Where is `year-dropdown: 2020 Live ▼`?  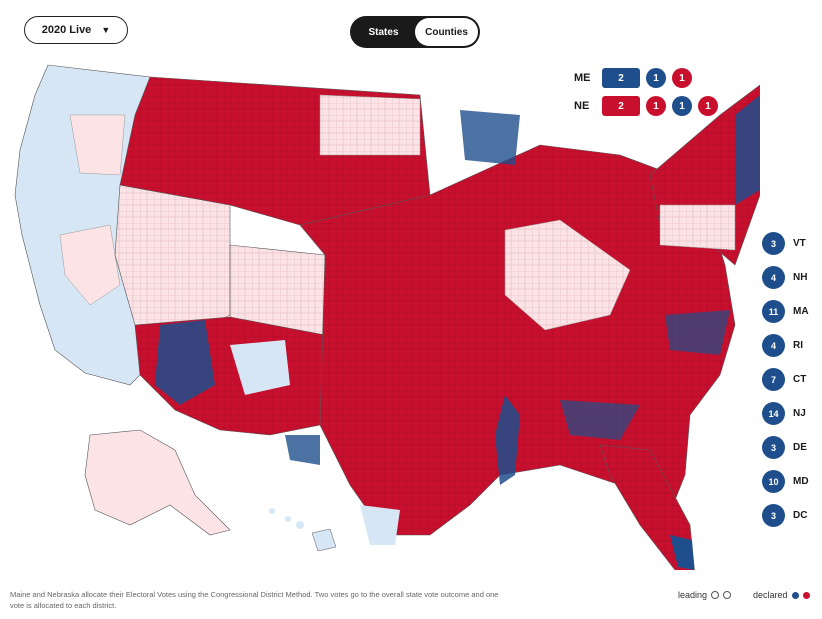 year-dropdown: 2020 Live ▼ is located at coordinates (76, 30).